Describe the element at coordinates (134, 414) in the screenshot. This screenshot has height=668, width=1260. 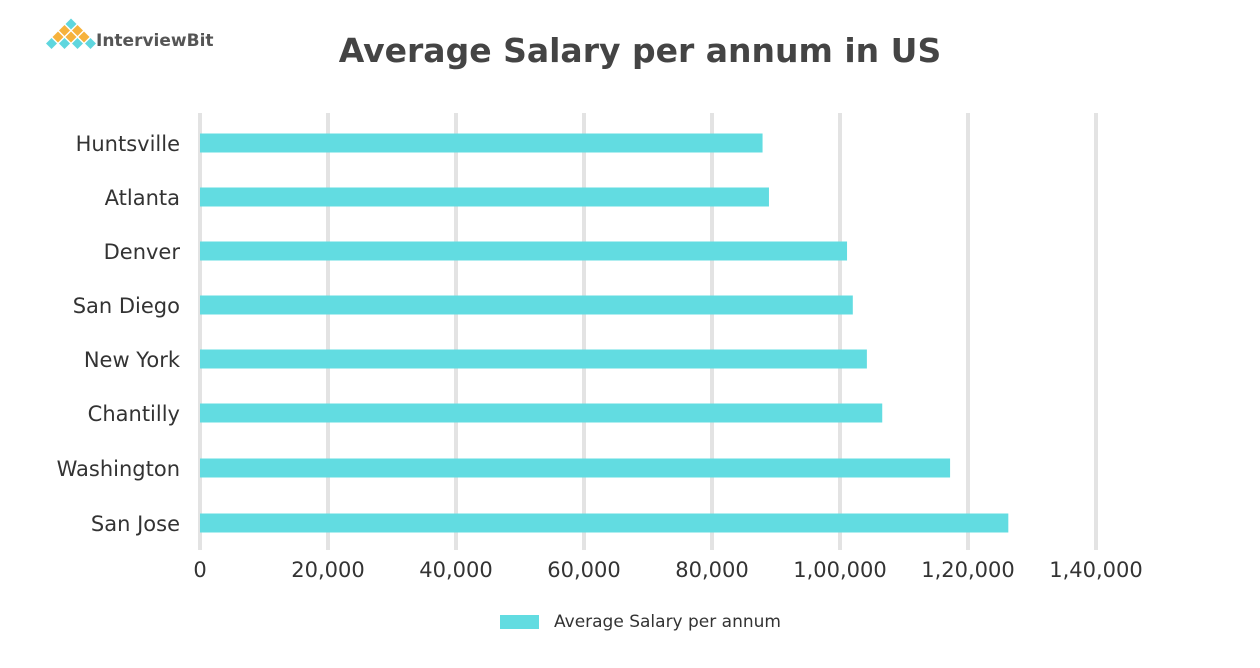
I see `category-label: Chantilly` at that location.